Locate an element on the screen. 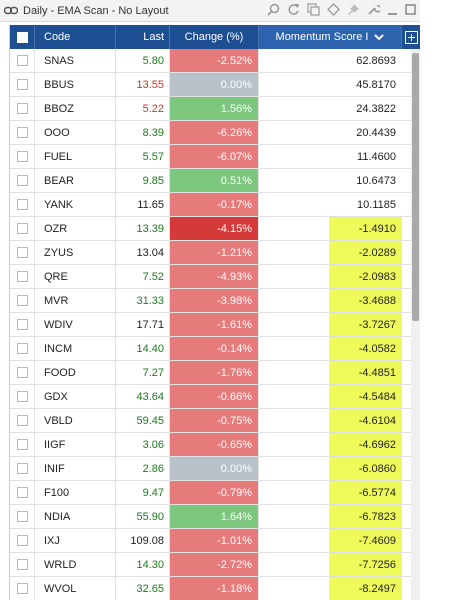 This screenshot has width=473, height=600. table-row: BEAR 9.85 0.51% 10.6473 is located at coordinates (210, 181).